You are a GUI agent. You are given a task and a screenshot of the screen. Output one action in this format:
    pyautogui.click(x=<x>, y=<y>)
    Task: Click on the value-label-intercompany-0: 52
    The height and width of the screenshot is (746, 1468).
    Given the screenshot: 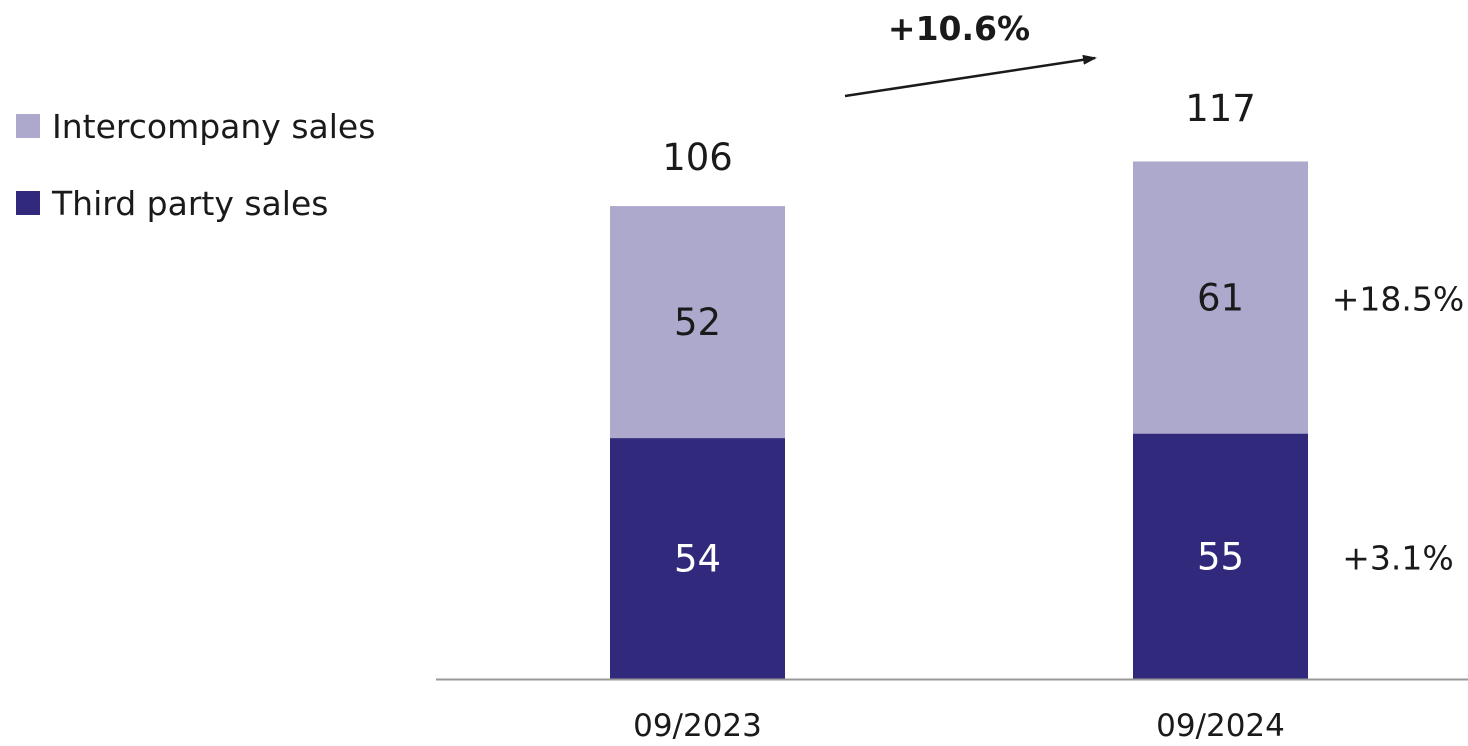 What is the action you would take?
    pyautogui.click(x=697, y=322)
    